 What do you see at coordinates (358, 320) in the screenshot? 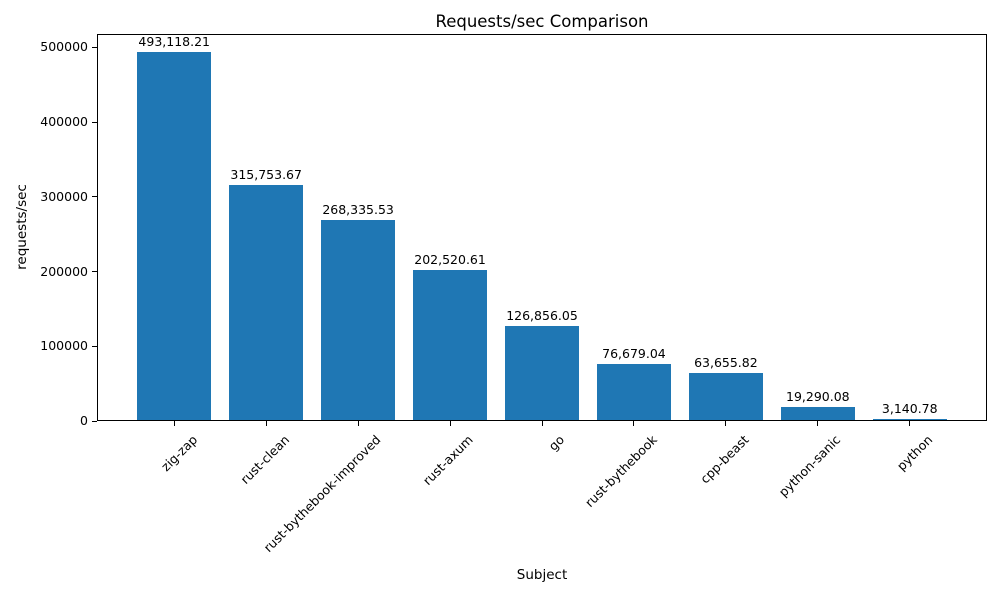
I see `bar-rust-bythebook-improved` at bounding box center [358, 320].